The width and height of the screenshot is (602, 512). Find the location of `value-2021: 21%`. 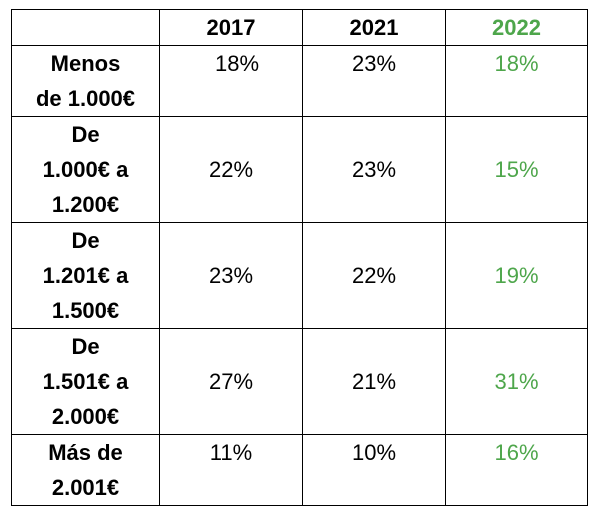

value-2021: 21% is located at coordinates (374, 381).